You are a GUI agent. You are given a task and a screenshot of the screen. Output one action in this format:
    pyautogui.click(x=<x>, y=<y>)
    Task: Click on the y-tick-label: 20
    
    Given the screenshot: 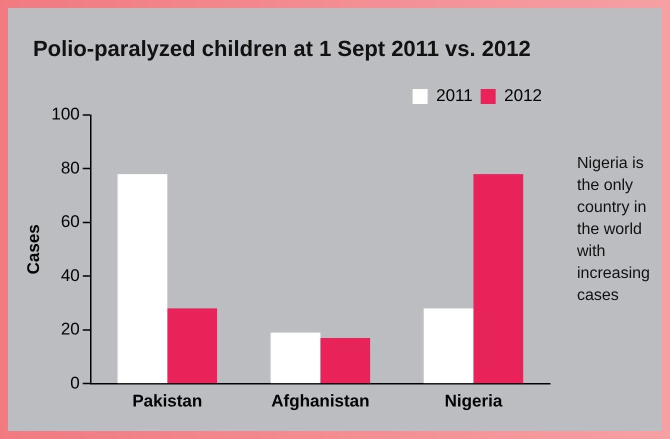 What is the action you would take?
    pyautogui.click(x=70, y=329)
    